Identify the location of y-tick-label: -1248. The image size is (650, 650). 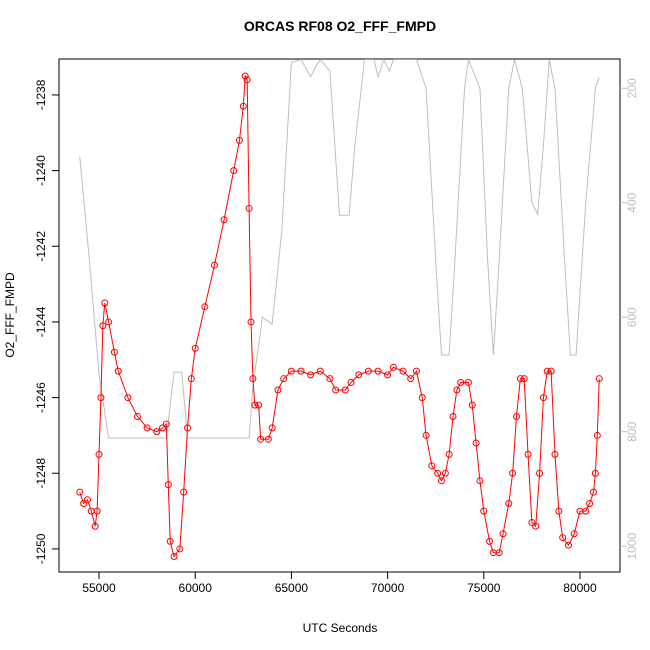
(41, 473).